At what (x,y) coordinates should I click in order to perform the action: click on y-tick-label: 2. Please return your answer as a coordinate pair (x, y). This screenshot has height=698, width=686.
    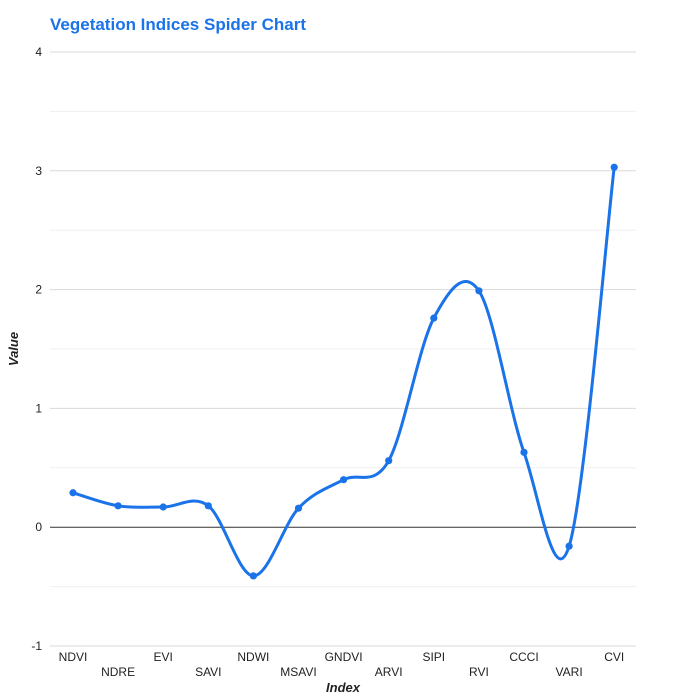
    Looking at the image, I should click on (38, 290).